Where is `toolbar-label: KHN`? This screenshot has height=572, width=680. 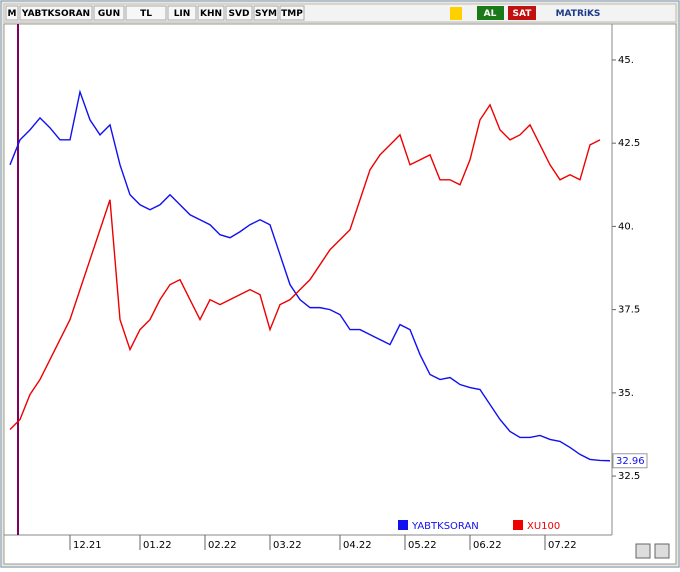
toolbar-label: KHN is located at coordinates (211, 14).